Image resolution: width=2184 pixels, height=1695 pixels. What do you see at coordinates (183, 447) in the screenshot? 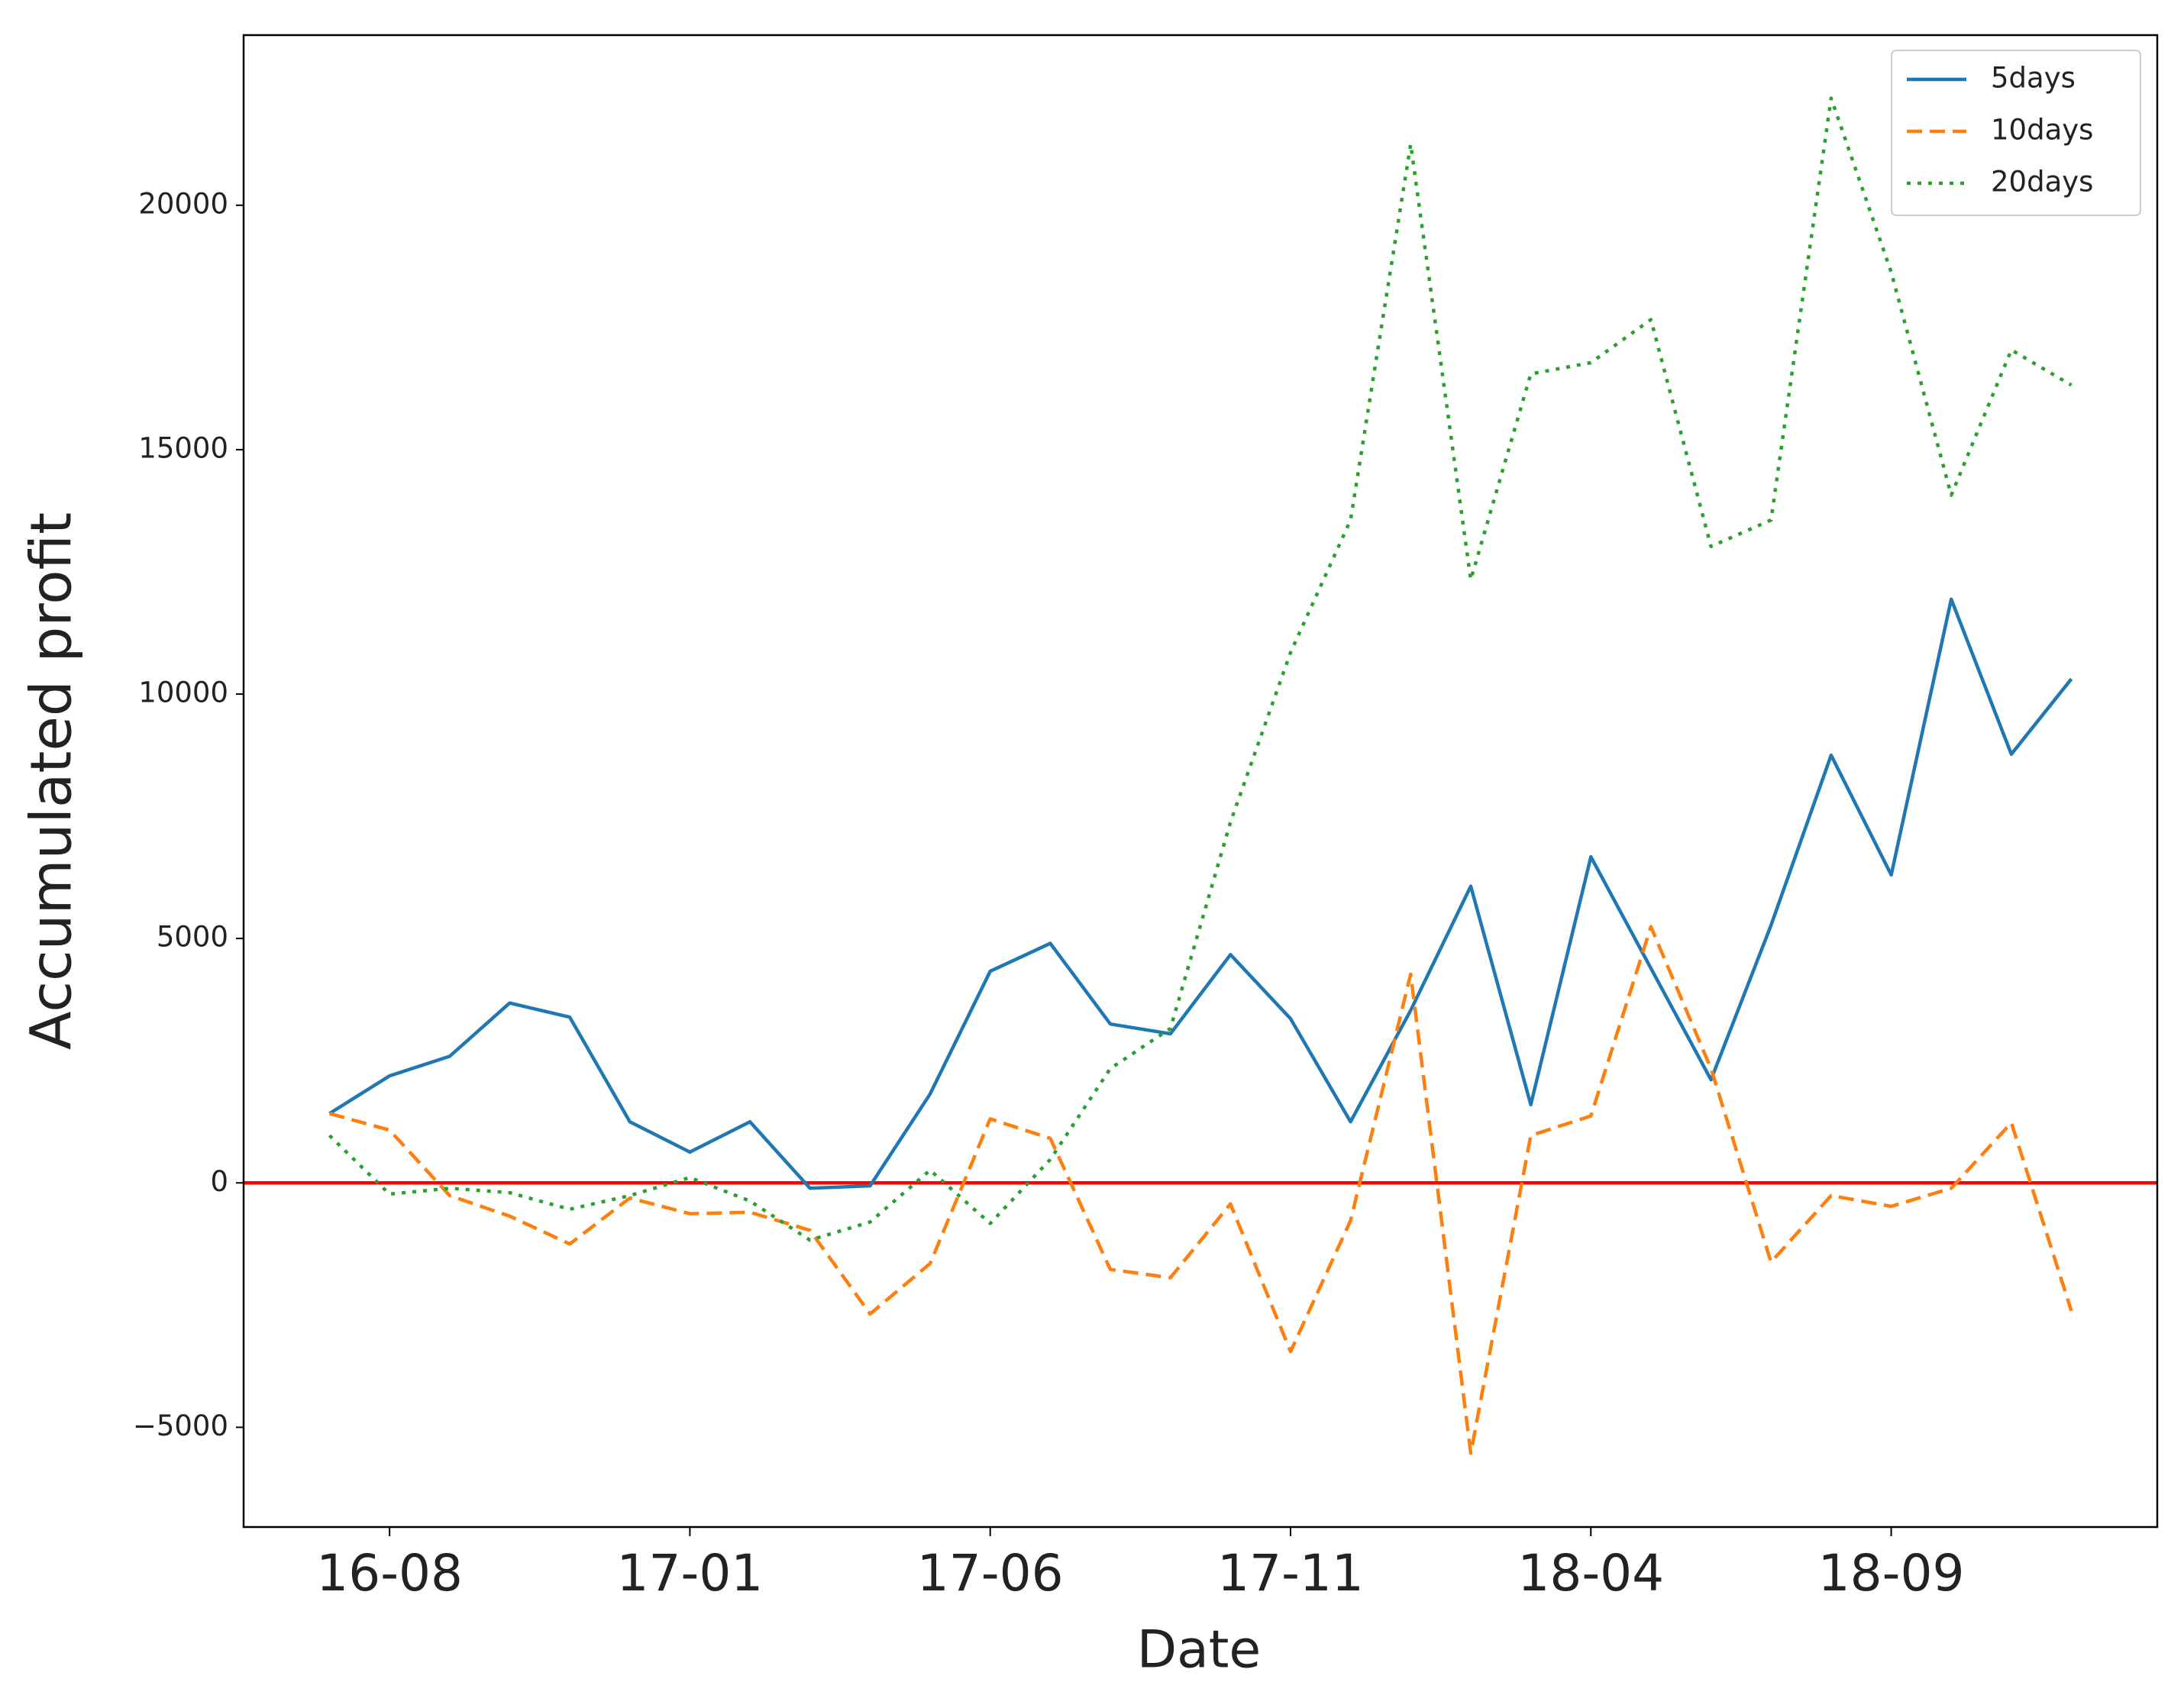
I see `y-tick-label: 15000` at bounding box center [183, 447].